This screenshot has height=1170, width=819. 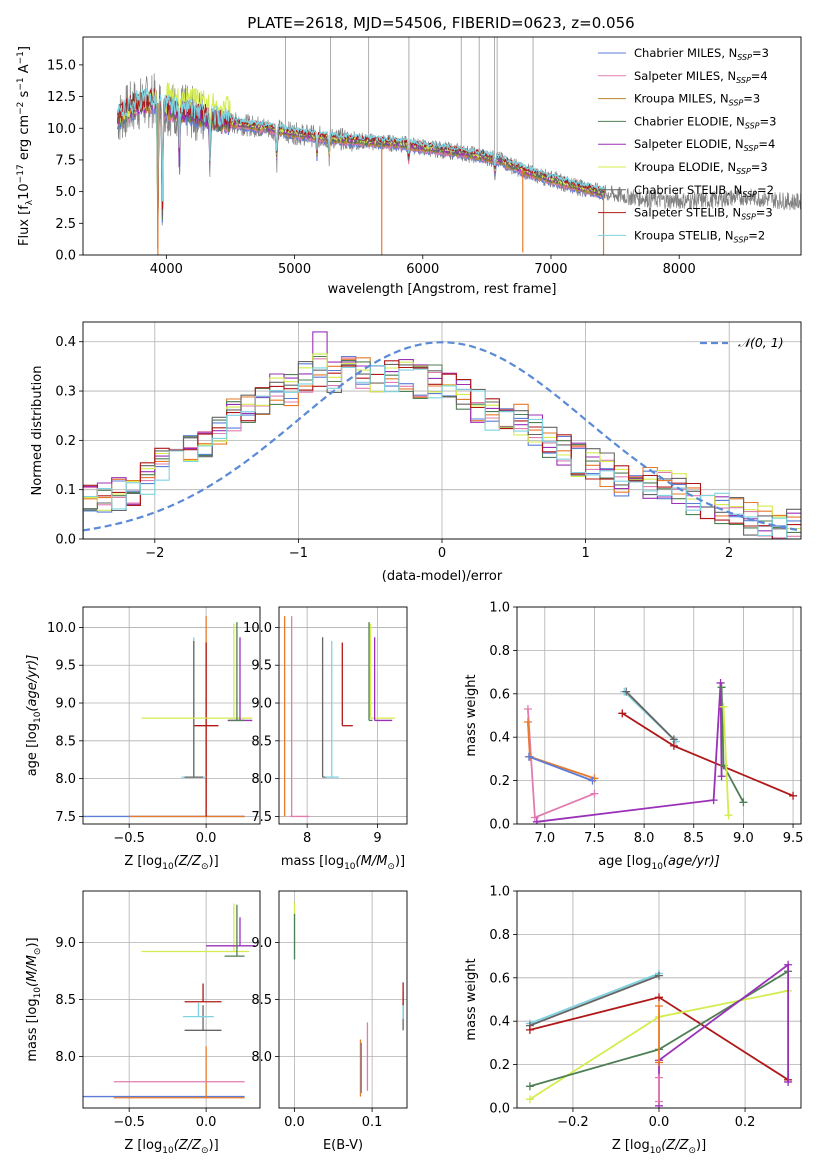 I want to click on x-tick-label: 7.5, so click(x=594, y=838).